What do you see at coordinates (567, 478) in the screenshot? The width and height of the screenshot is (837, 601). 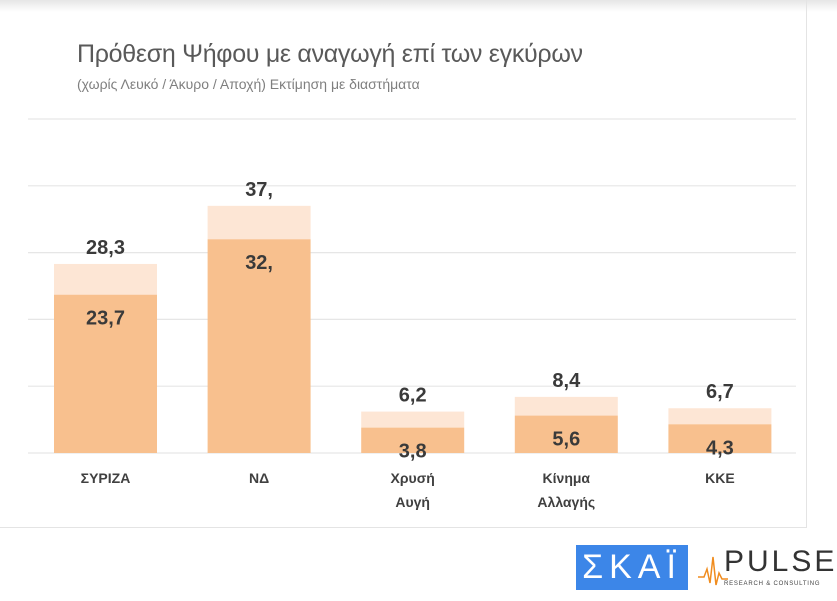 I see `category-label: Κίνημα` at bounding box center [567, 478].